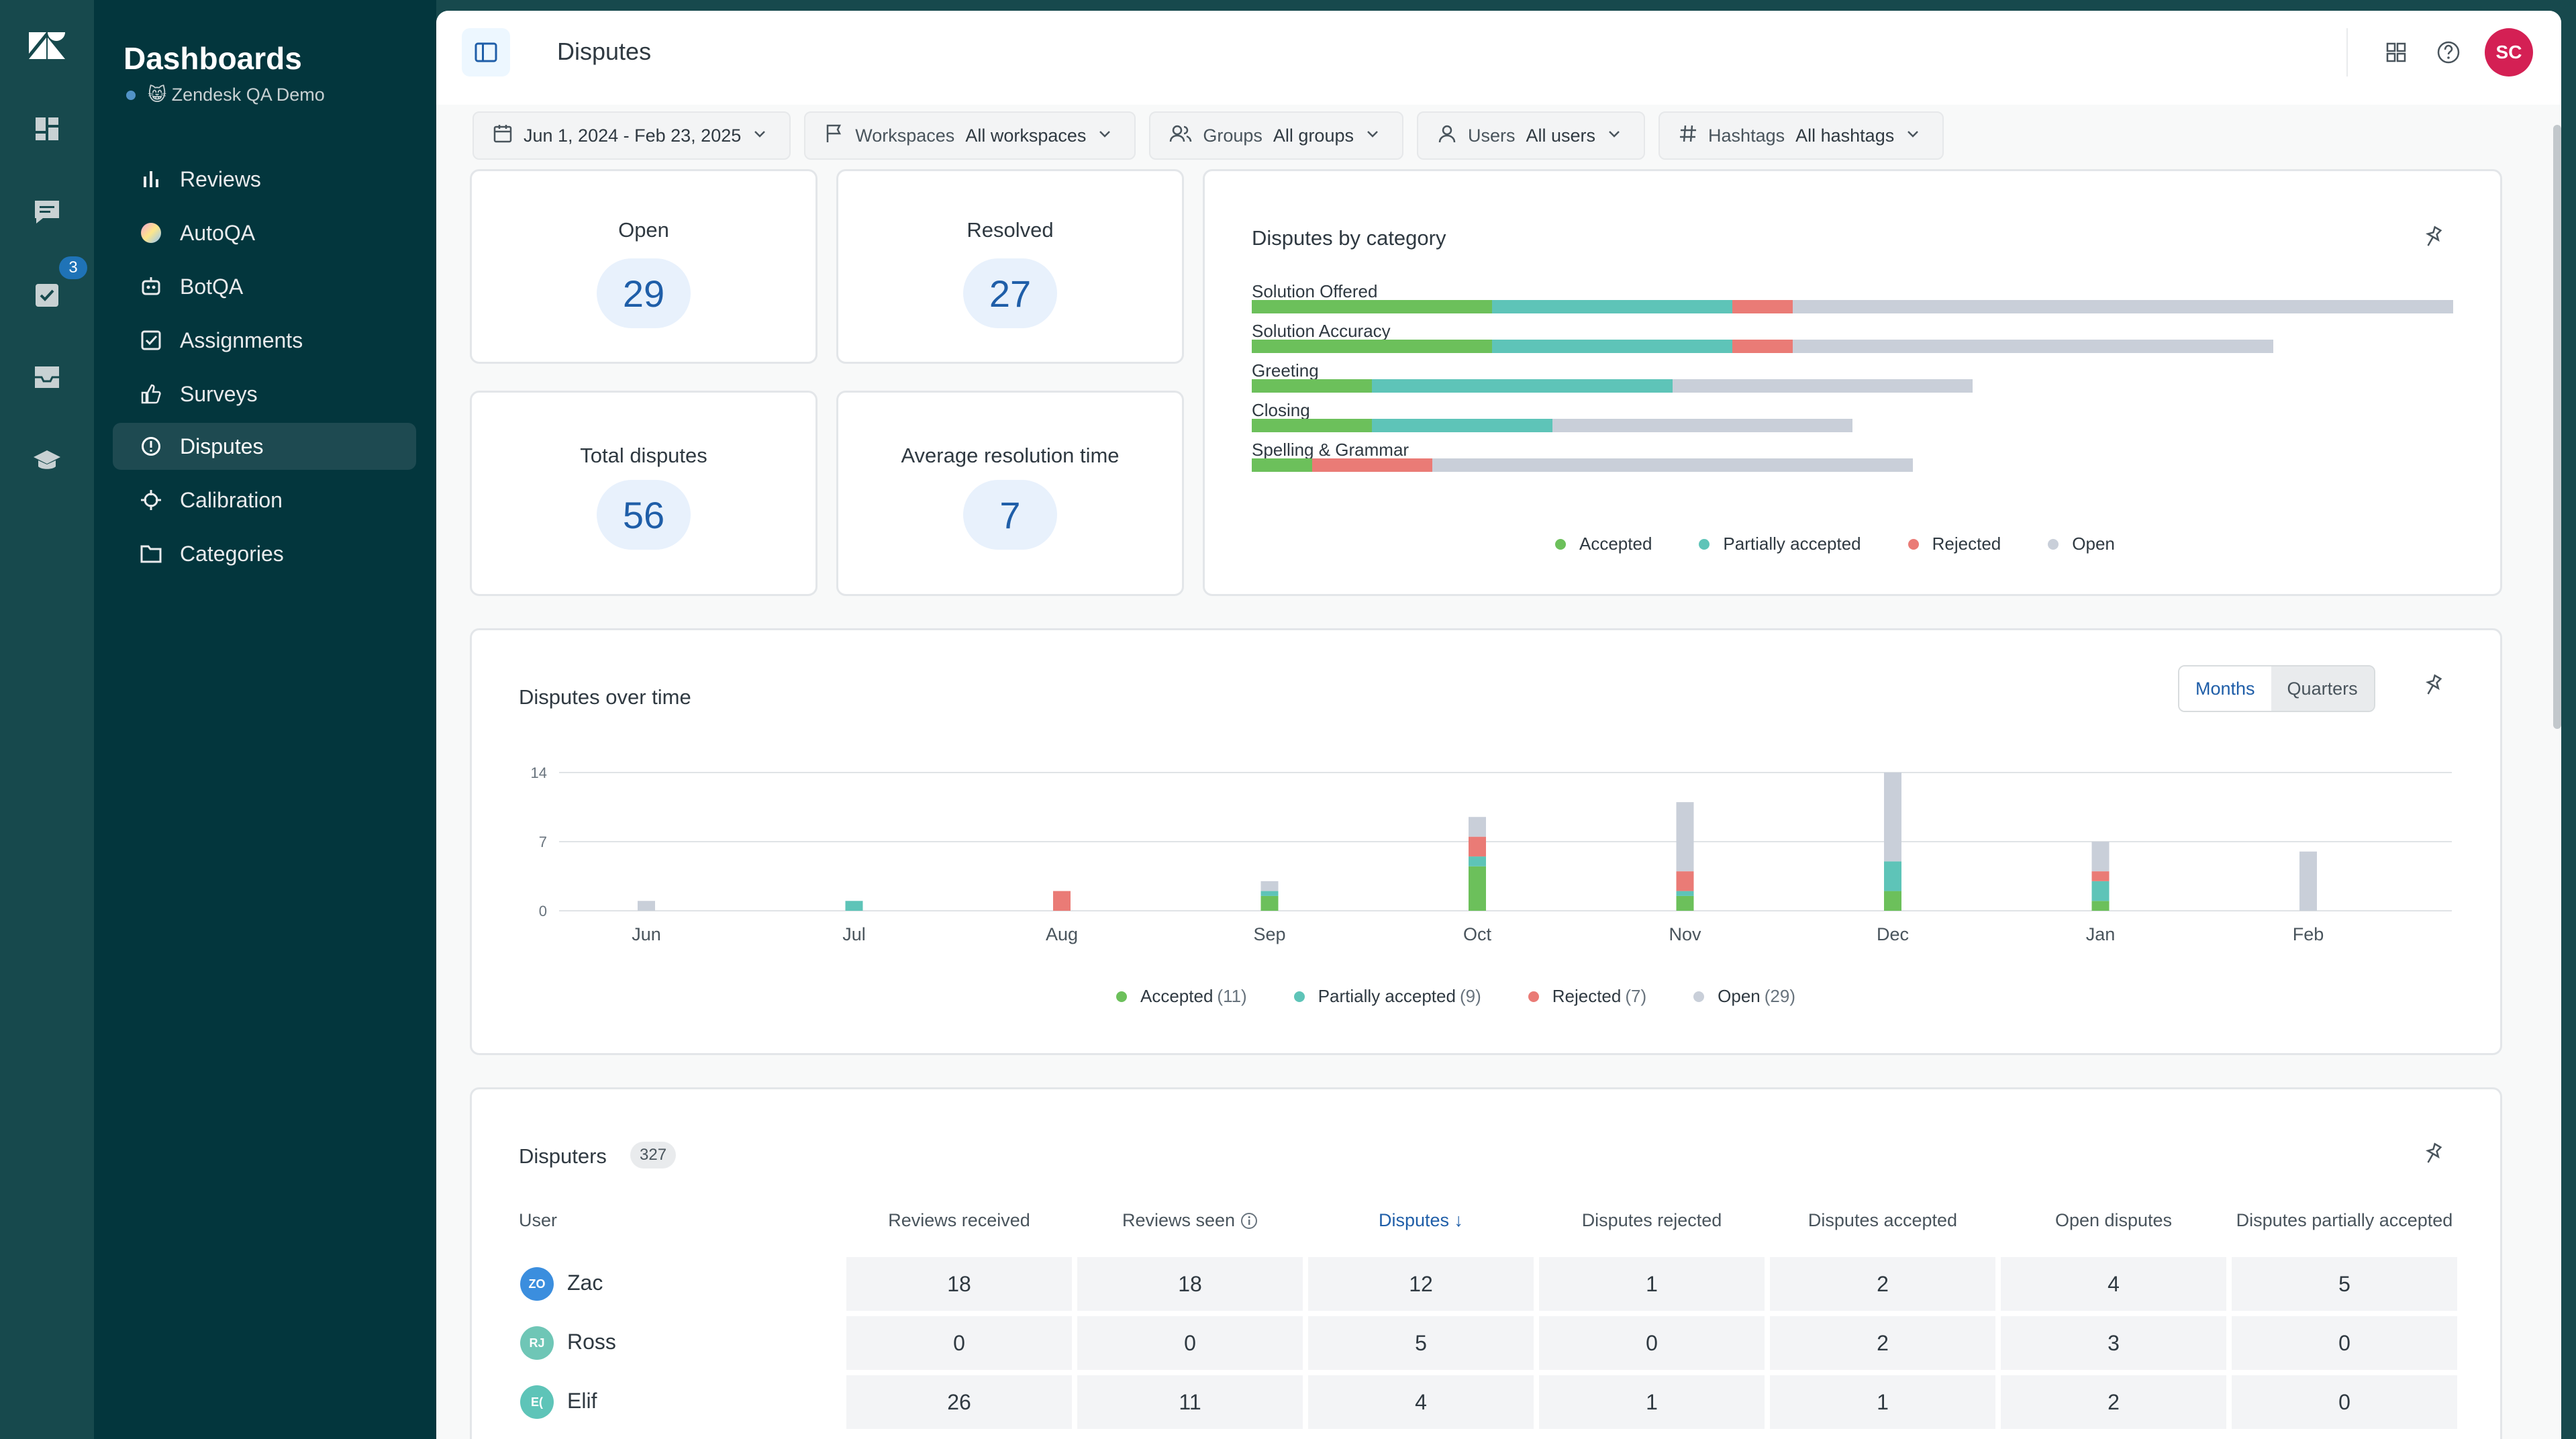 The image size is (2576, 1439). What do you see at coordinates (959, 1220) in the screenshot?
I see `column-header: Reviews received` at bounding box center [959, 1220].